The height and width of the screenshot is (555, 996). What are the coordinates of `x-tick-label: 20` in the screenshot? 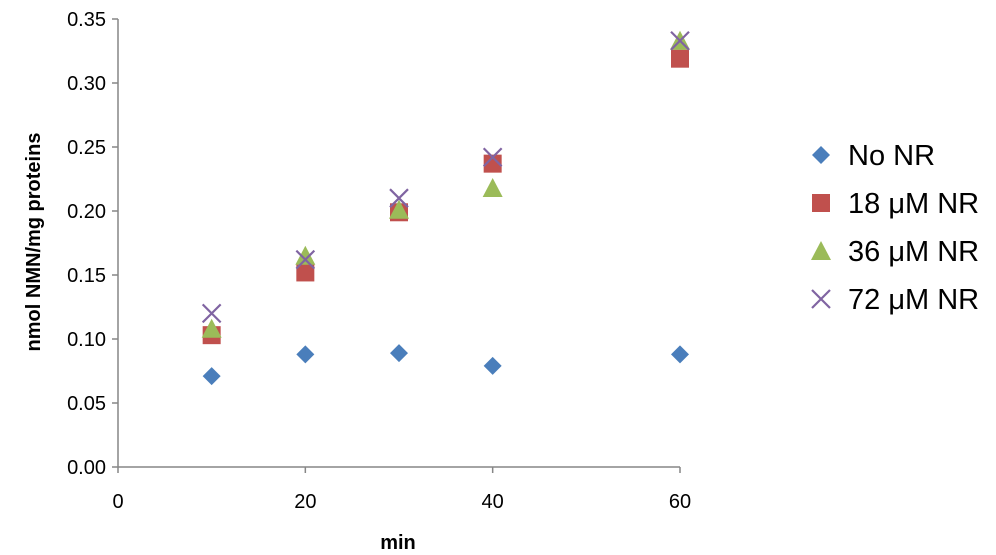 It's located at (305, 502).